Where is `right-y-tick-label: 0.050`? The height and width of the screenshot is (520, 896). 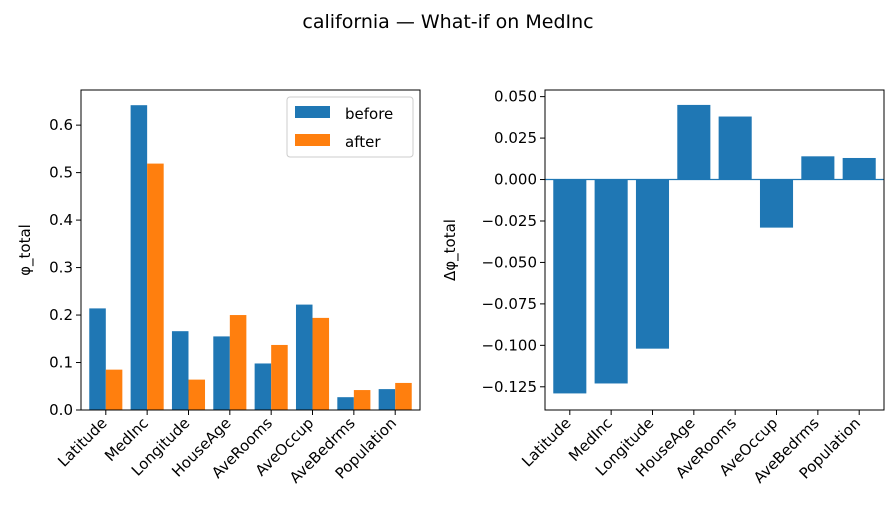 right-y-tick-label: 0.050 is located at coordinates (515, 97).